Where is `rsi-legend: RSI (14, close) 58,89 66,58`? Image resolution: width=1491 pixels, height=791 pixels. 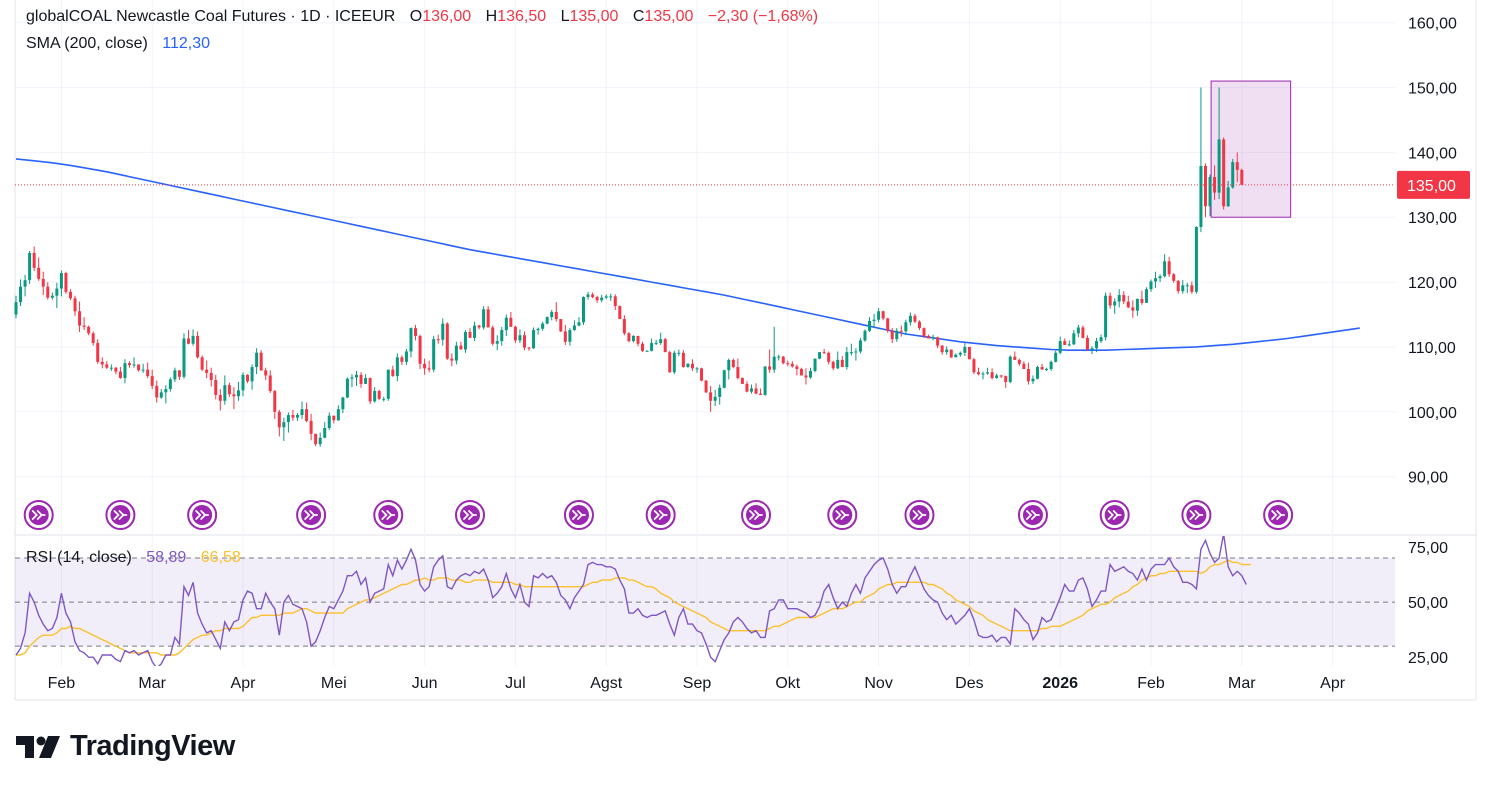 rsi-legend: RSI (14, close) 58,89 66,58 is located at coordinates (138, 558).